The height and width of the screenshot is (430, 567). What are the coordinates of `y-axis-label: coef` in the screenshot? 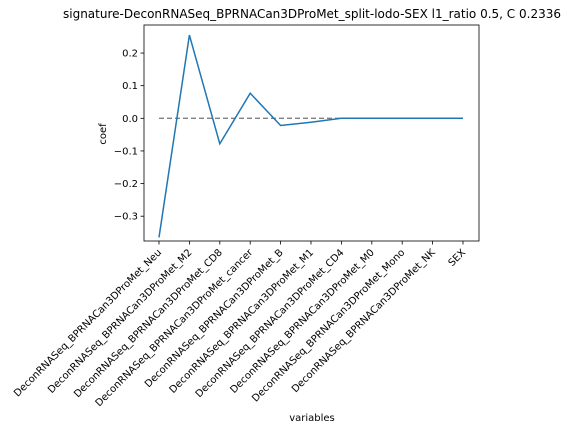 It's located at (103, 134).